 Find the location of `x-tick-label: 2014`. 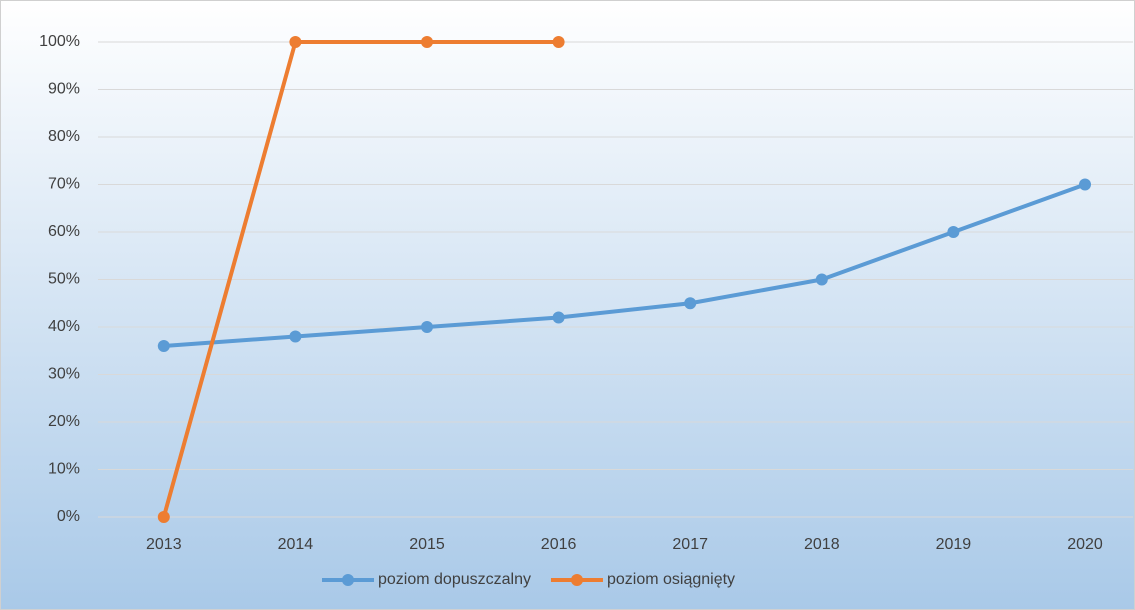

x-tick-label: 2014 is located at coordinates (296, 544).